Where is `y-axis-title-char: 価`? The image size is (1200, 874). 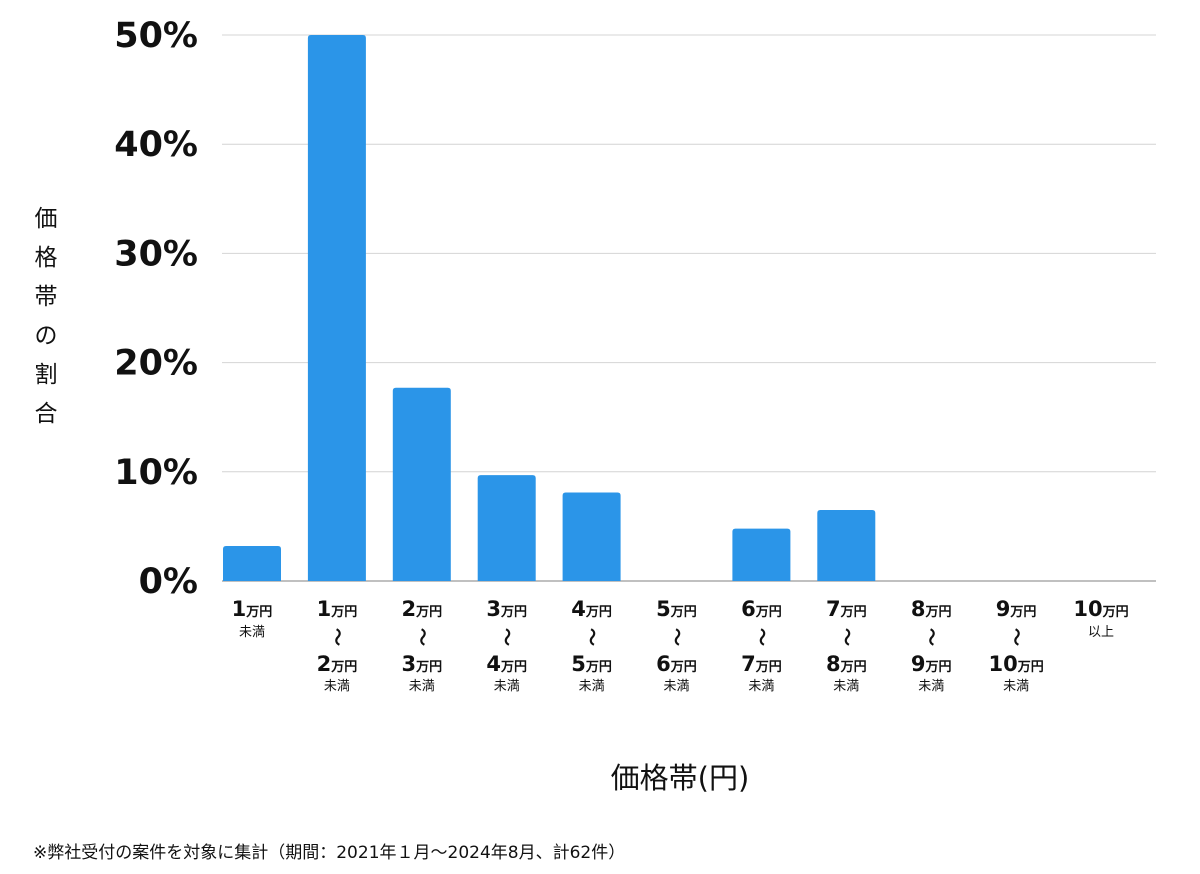
y-axis-title-char: 価 is located at coordinates (46, 219).